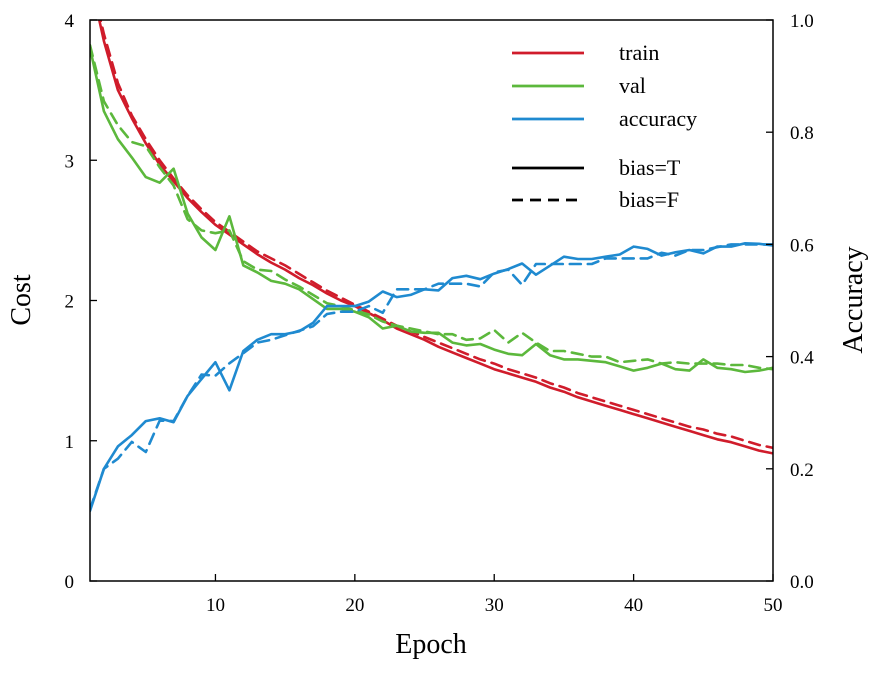  Describe the element at coordinates (70, 161) in the screenshot. I see `y-tick-label: 3` at that location.